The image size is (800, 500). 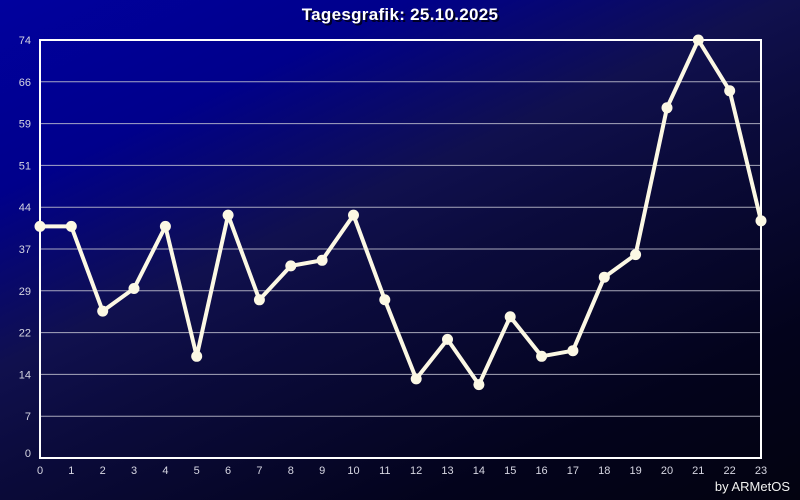 What do you see at coordinates (752, 486) in the screenshot?
I see `footer-credit: by ARMetOS` at bounding box center [752, 486].